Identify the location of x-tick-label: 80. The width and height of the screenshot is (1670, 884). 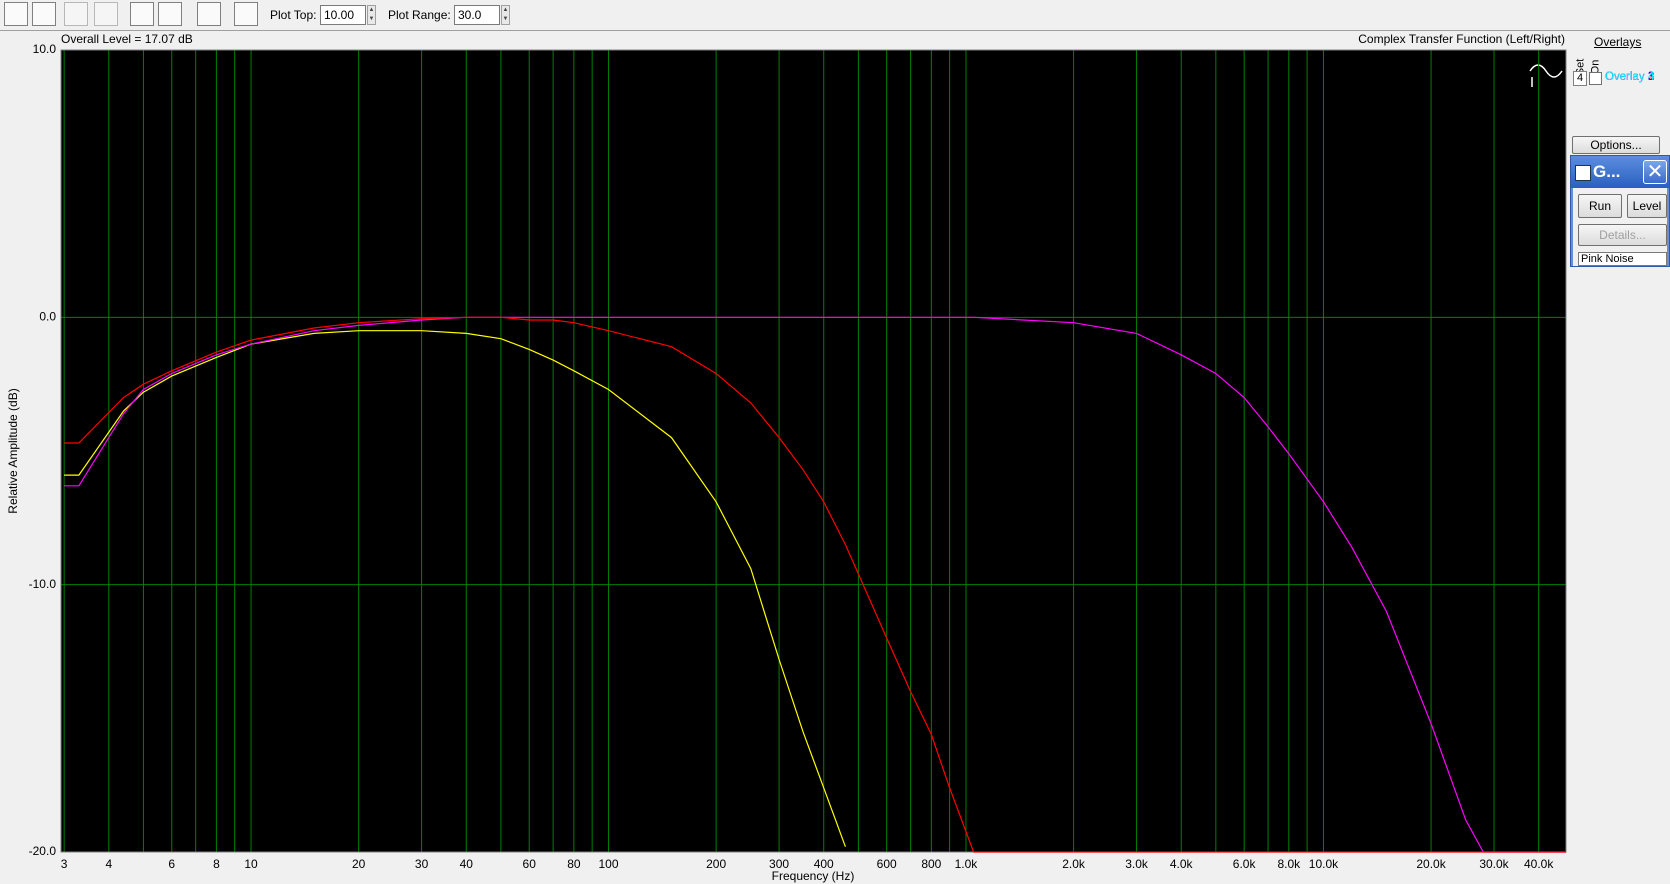
(574, 864).